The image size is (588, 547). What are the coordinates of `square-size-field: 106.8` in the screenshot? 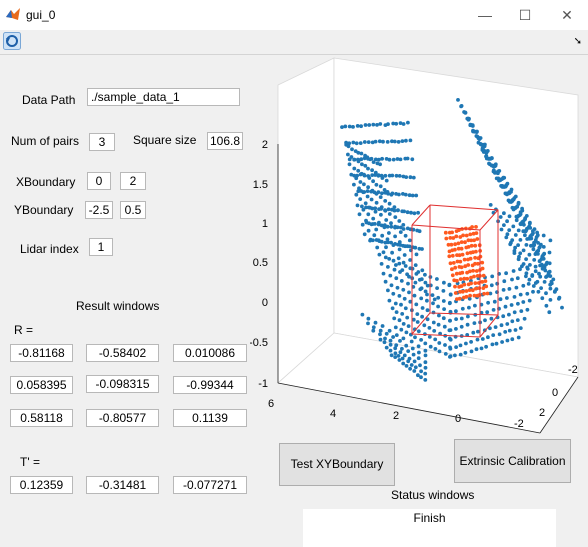 It's located at (225, 141).